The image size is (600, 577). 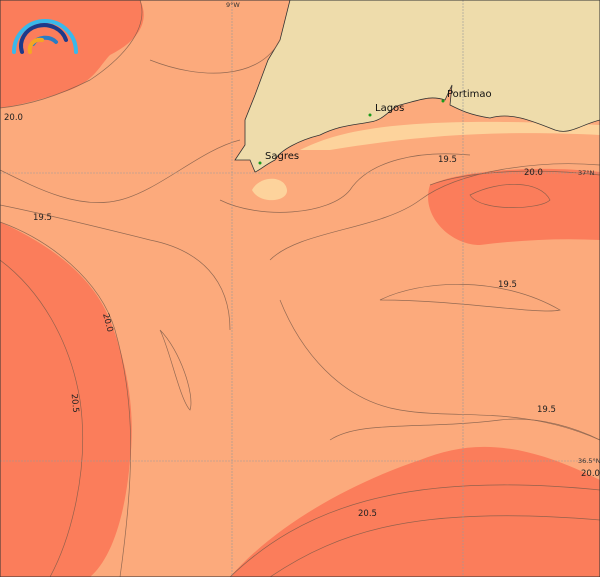 I want to click on city-portimao: Portimao, so click(x=466, y=96).